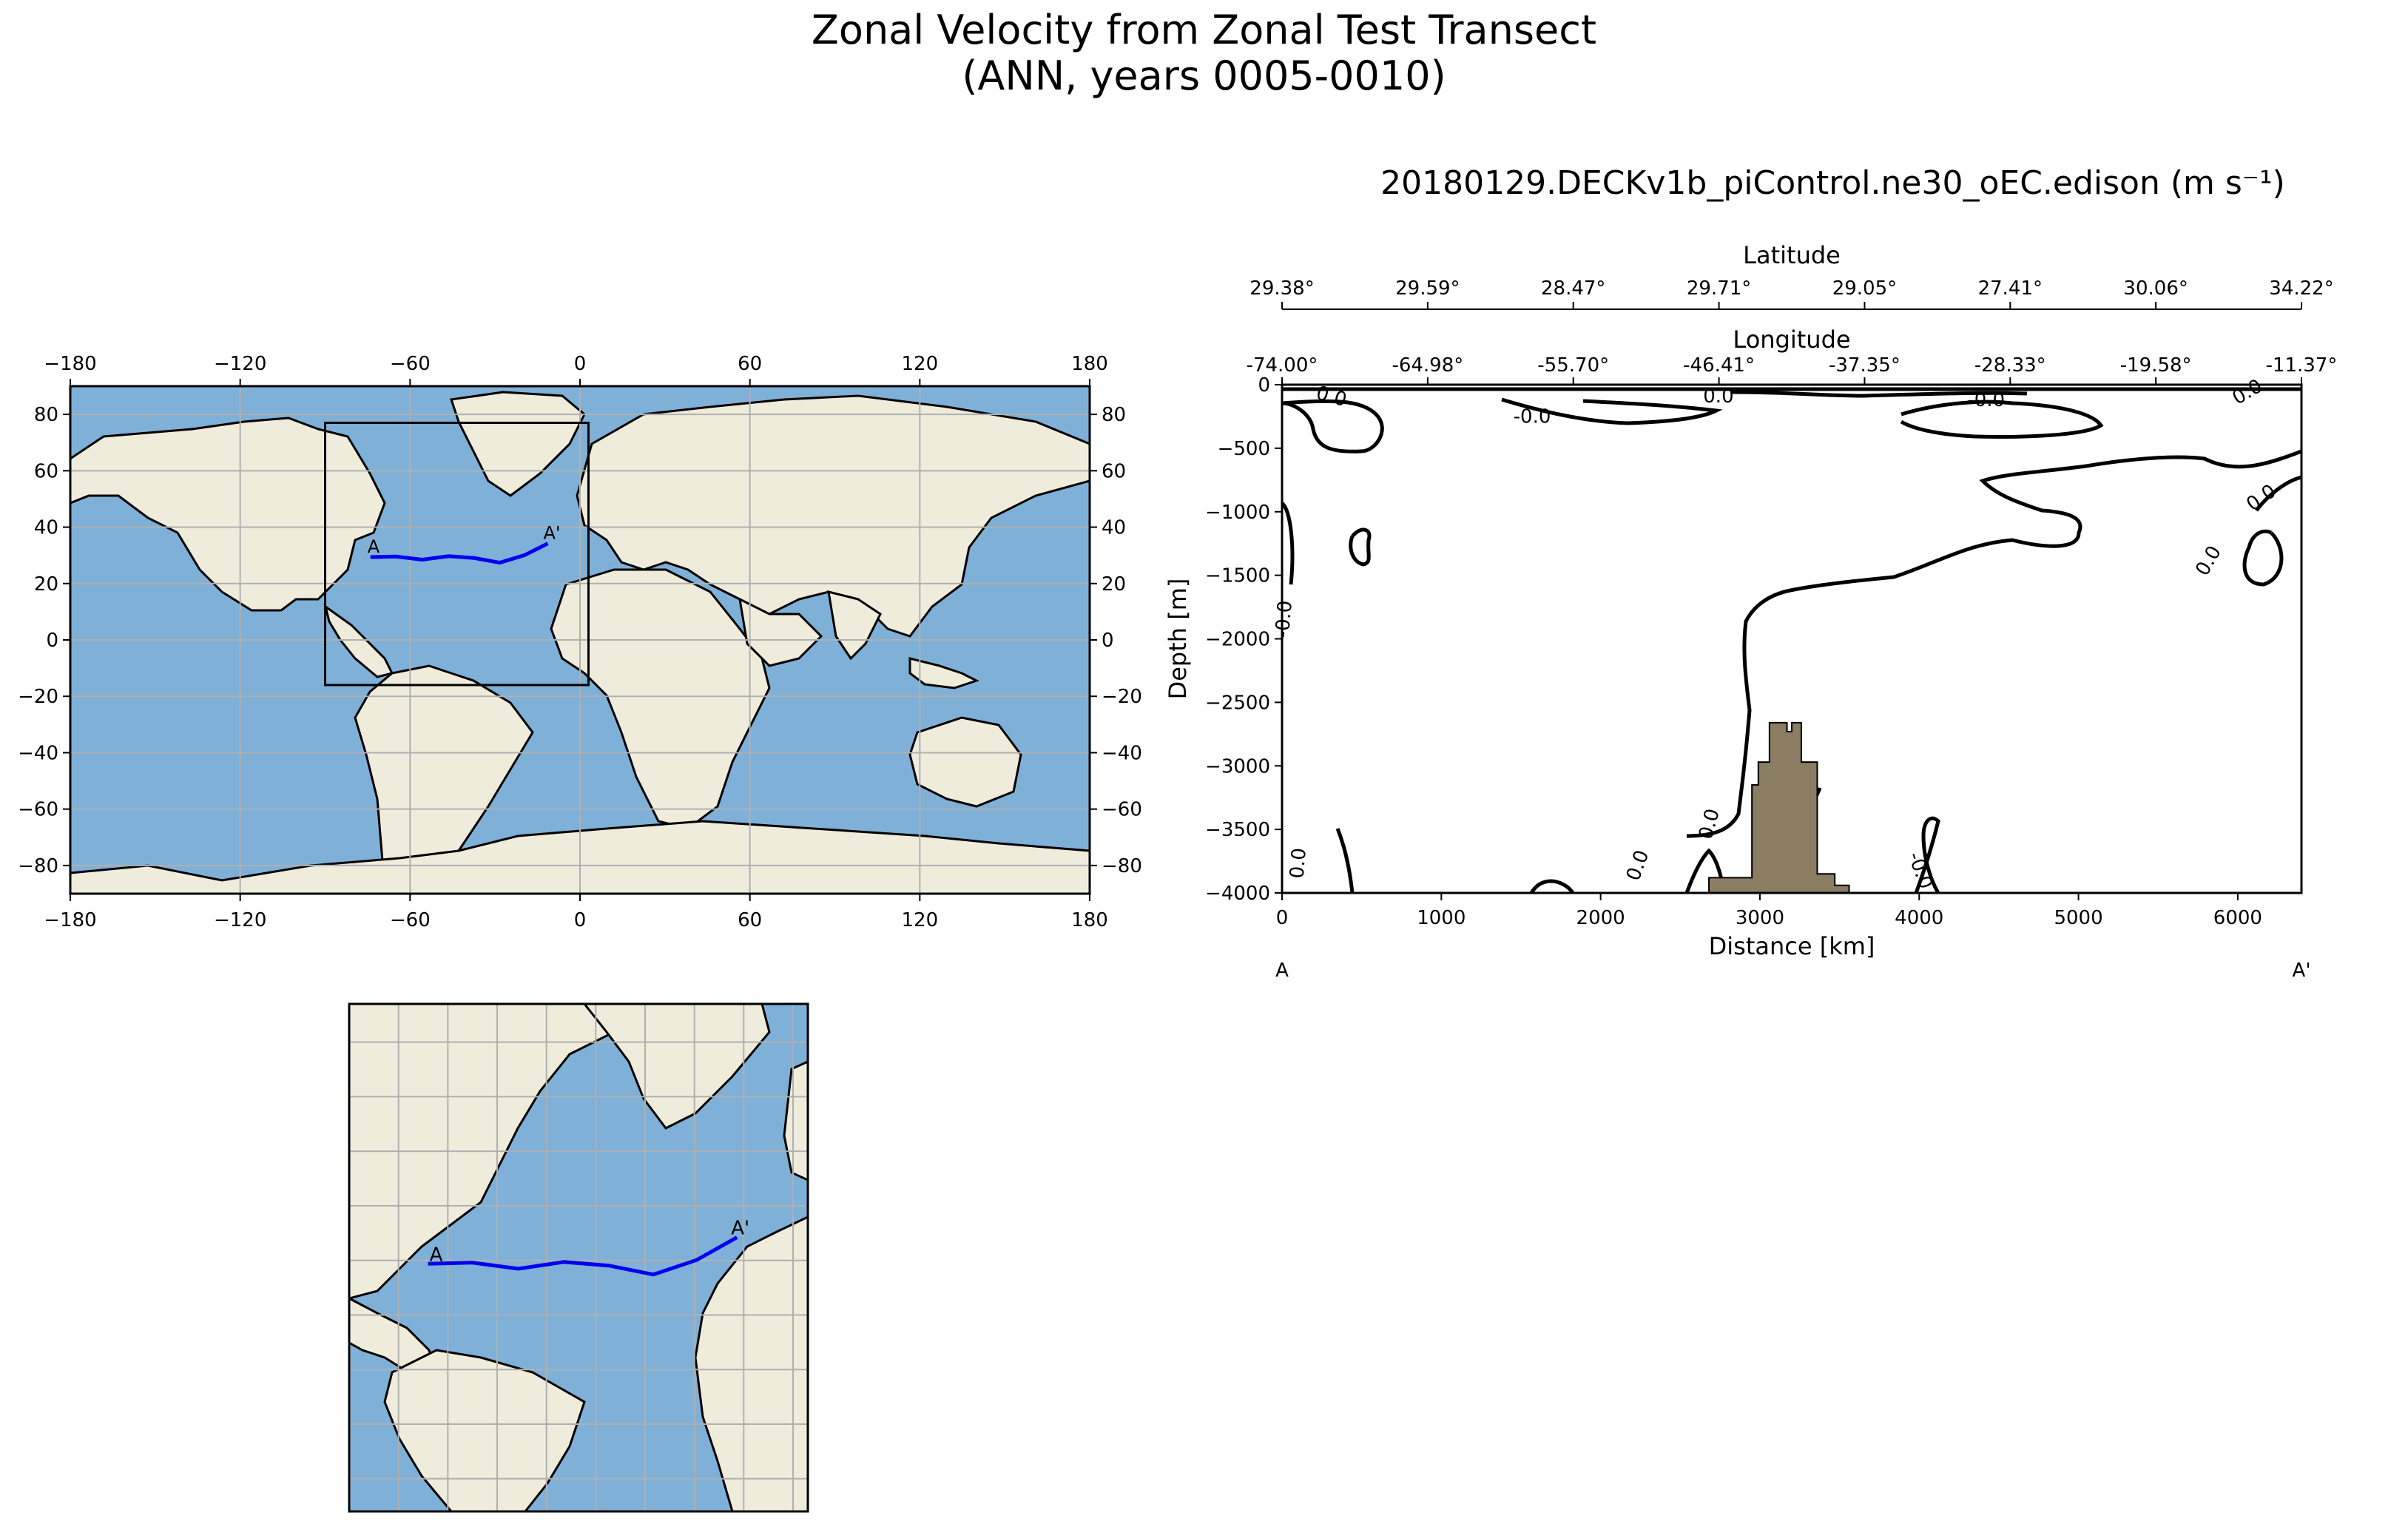 The width and height of the screenshot is (2408, 1524). What do you see at coordinates (1237, 766) in the screenshot?
I see `section-y-tick: −3000` at bounding box center [1237, 766].